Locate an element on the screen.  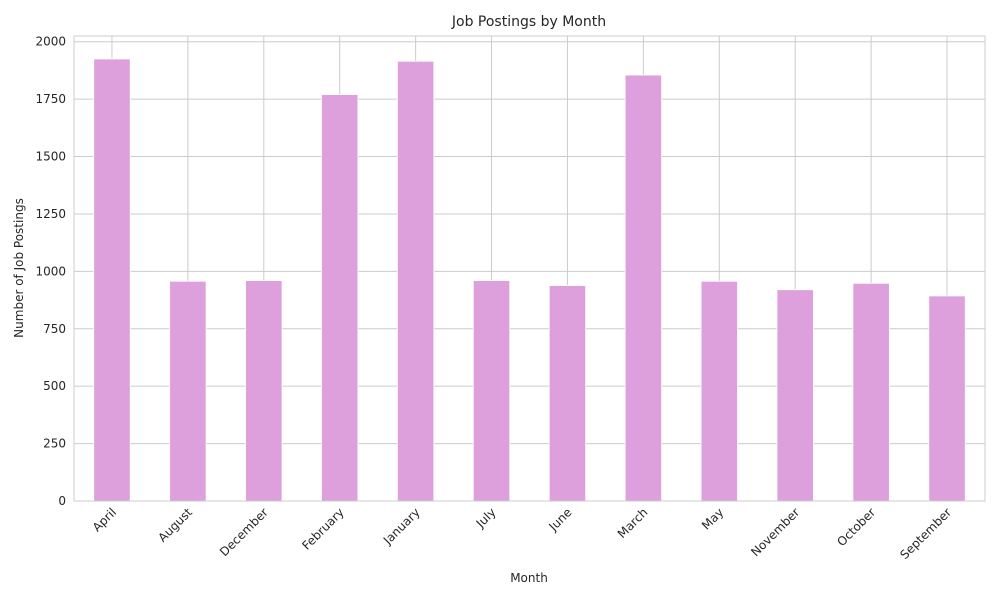
bar-december is located at coordinates (264, 391).